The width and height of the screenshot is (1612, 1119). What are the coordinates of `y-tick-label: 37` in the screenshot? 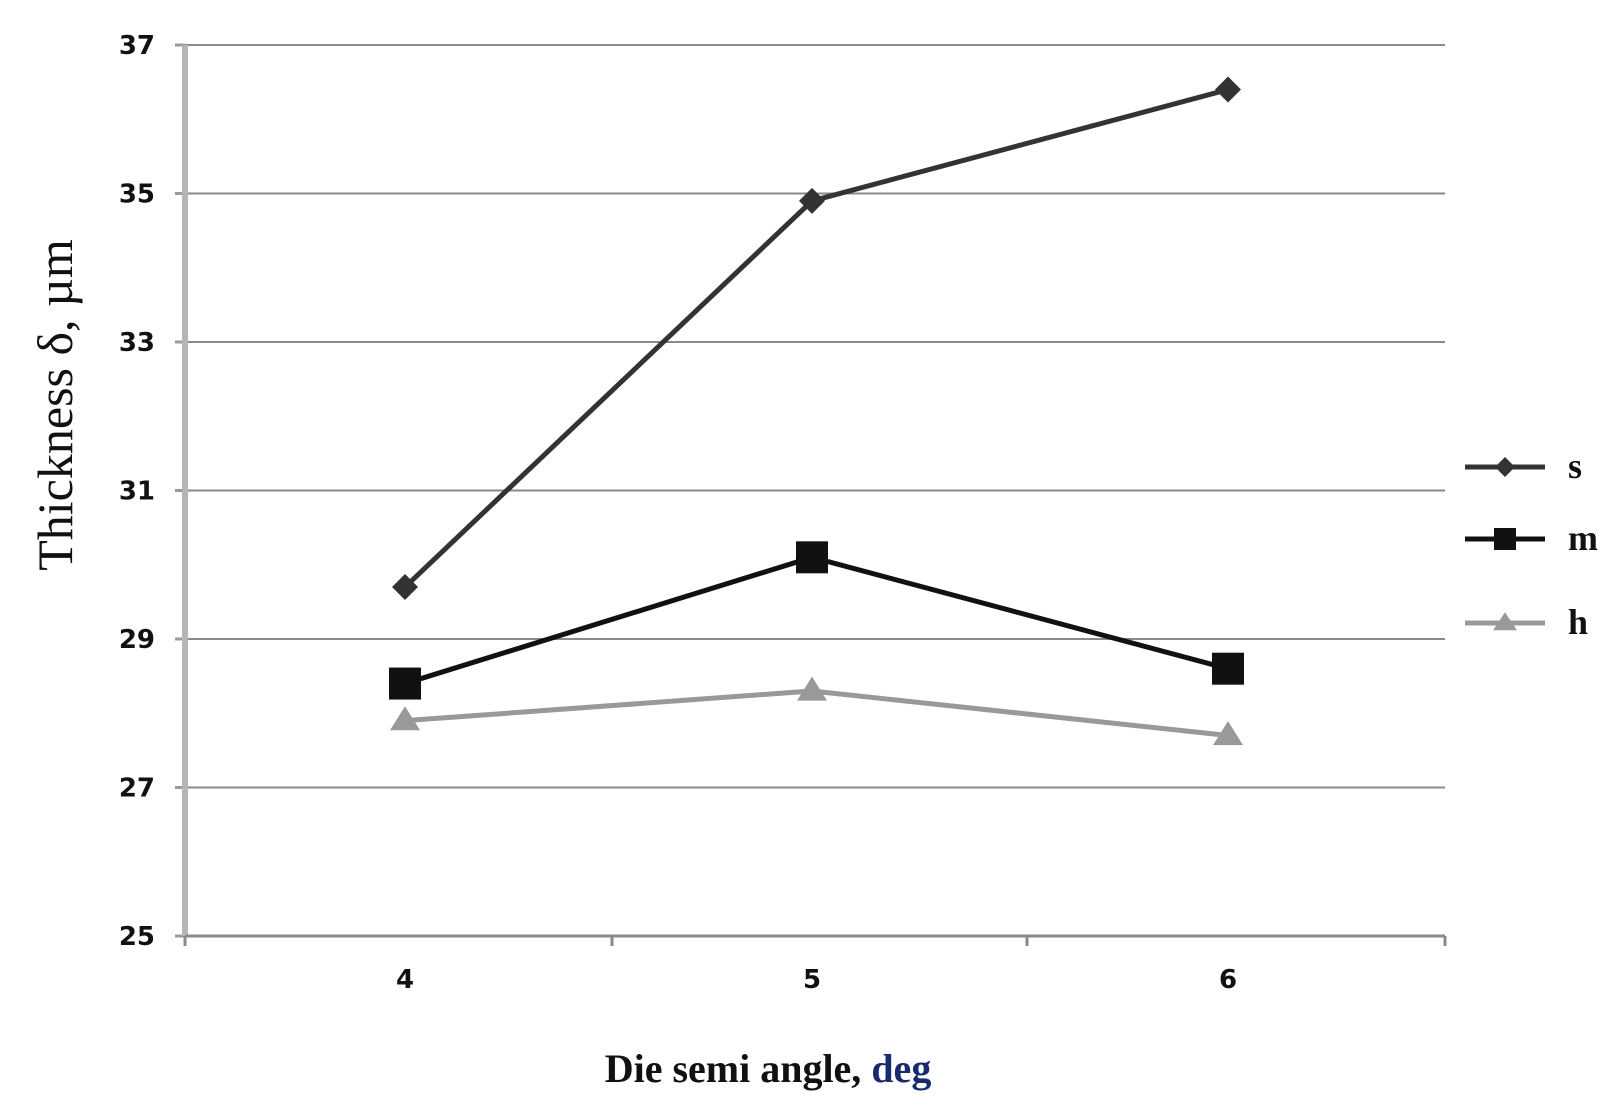 It's located at (137, 46).